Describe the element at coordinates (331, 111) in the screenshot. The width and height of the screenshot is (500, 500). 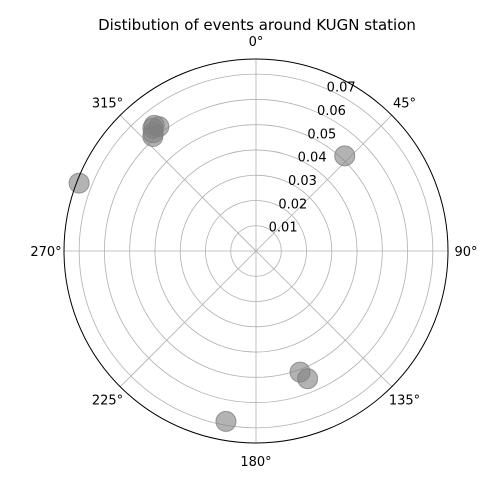
I see `r-tick-label-5: 0.06` at that location.